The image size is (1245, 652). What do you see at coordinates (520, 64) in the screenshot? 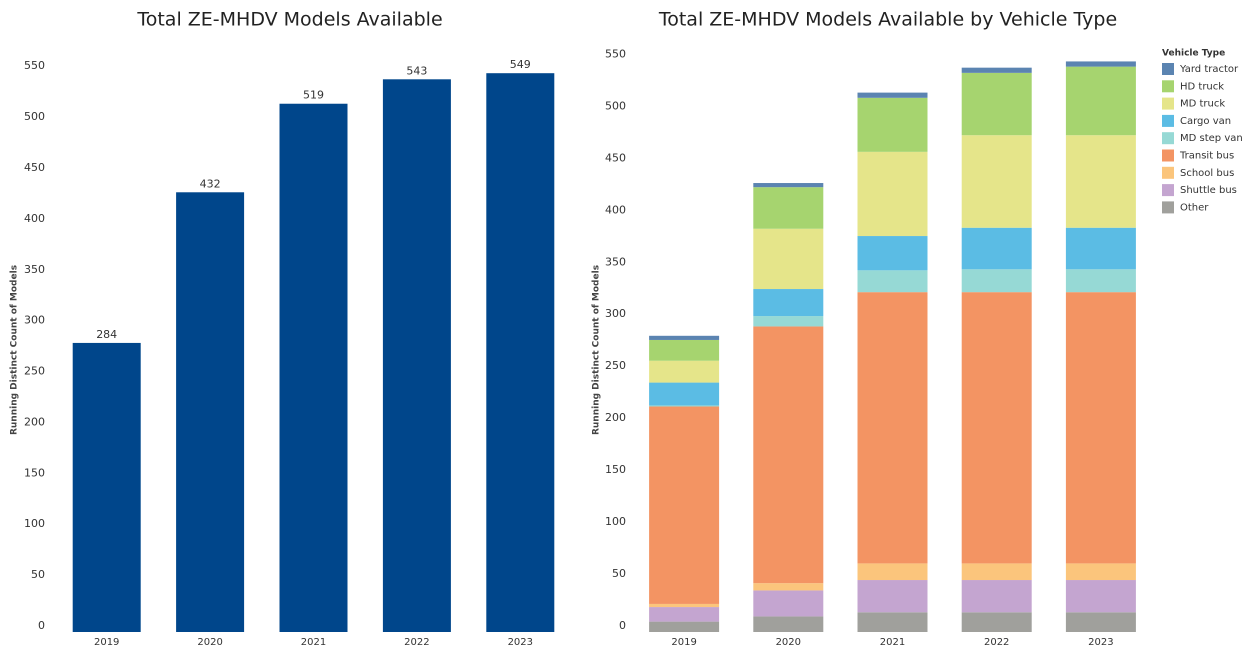
I see `data-label: 549` at bounding box center [520, 64].